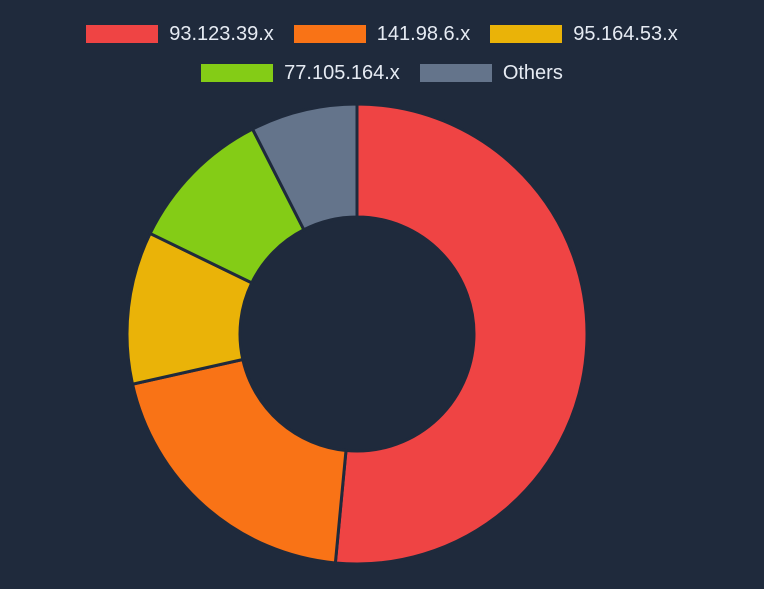  What do you see at coordinates (304, 167) in the screenshot?
I see `donut-slice-others` at bounding box center [304, 167].